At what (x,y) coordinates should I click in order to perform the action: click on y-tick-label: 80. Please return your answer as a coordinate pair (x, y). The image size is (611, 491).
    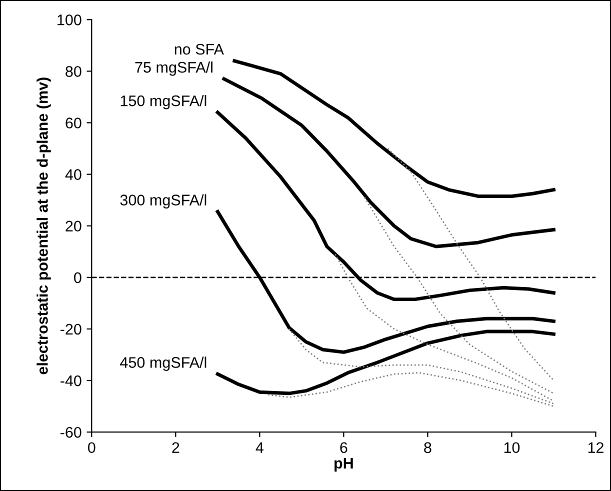
    Looking at the image, I should click on (74, 71).